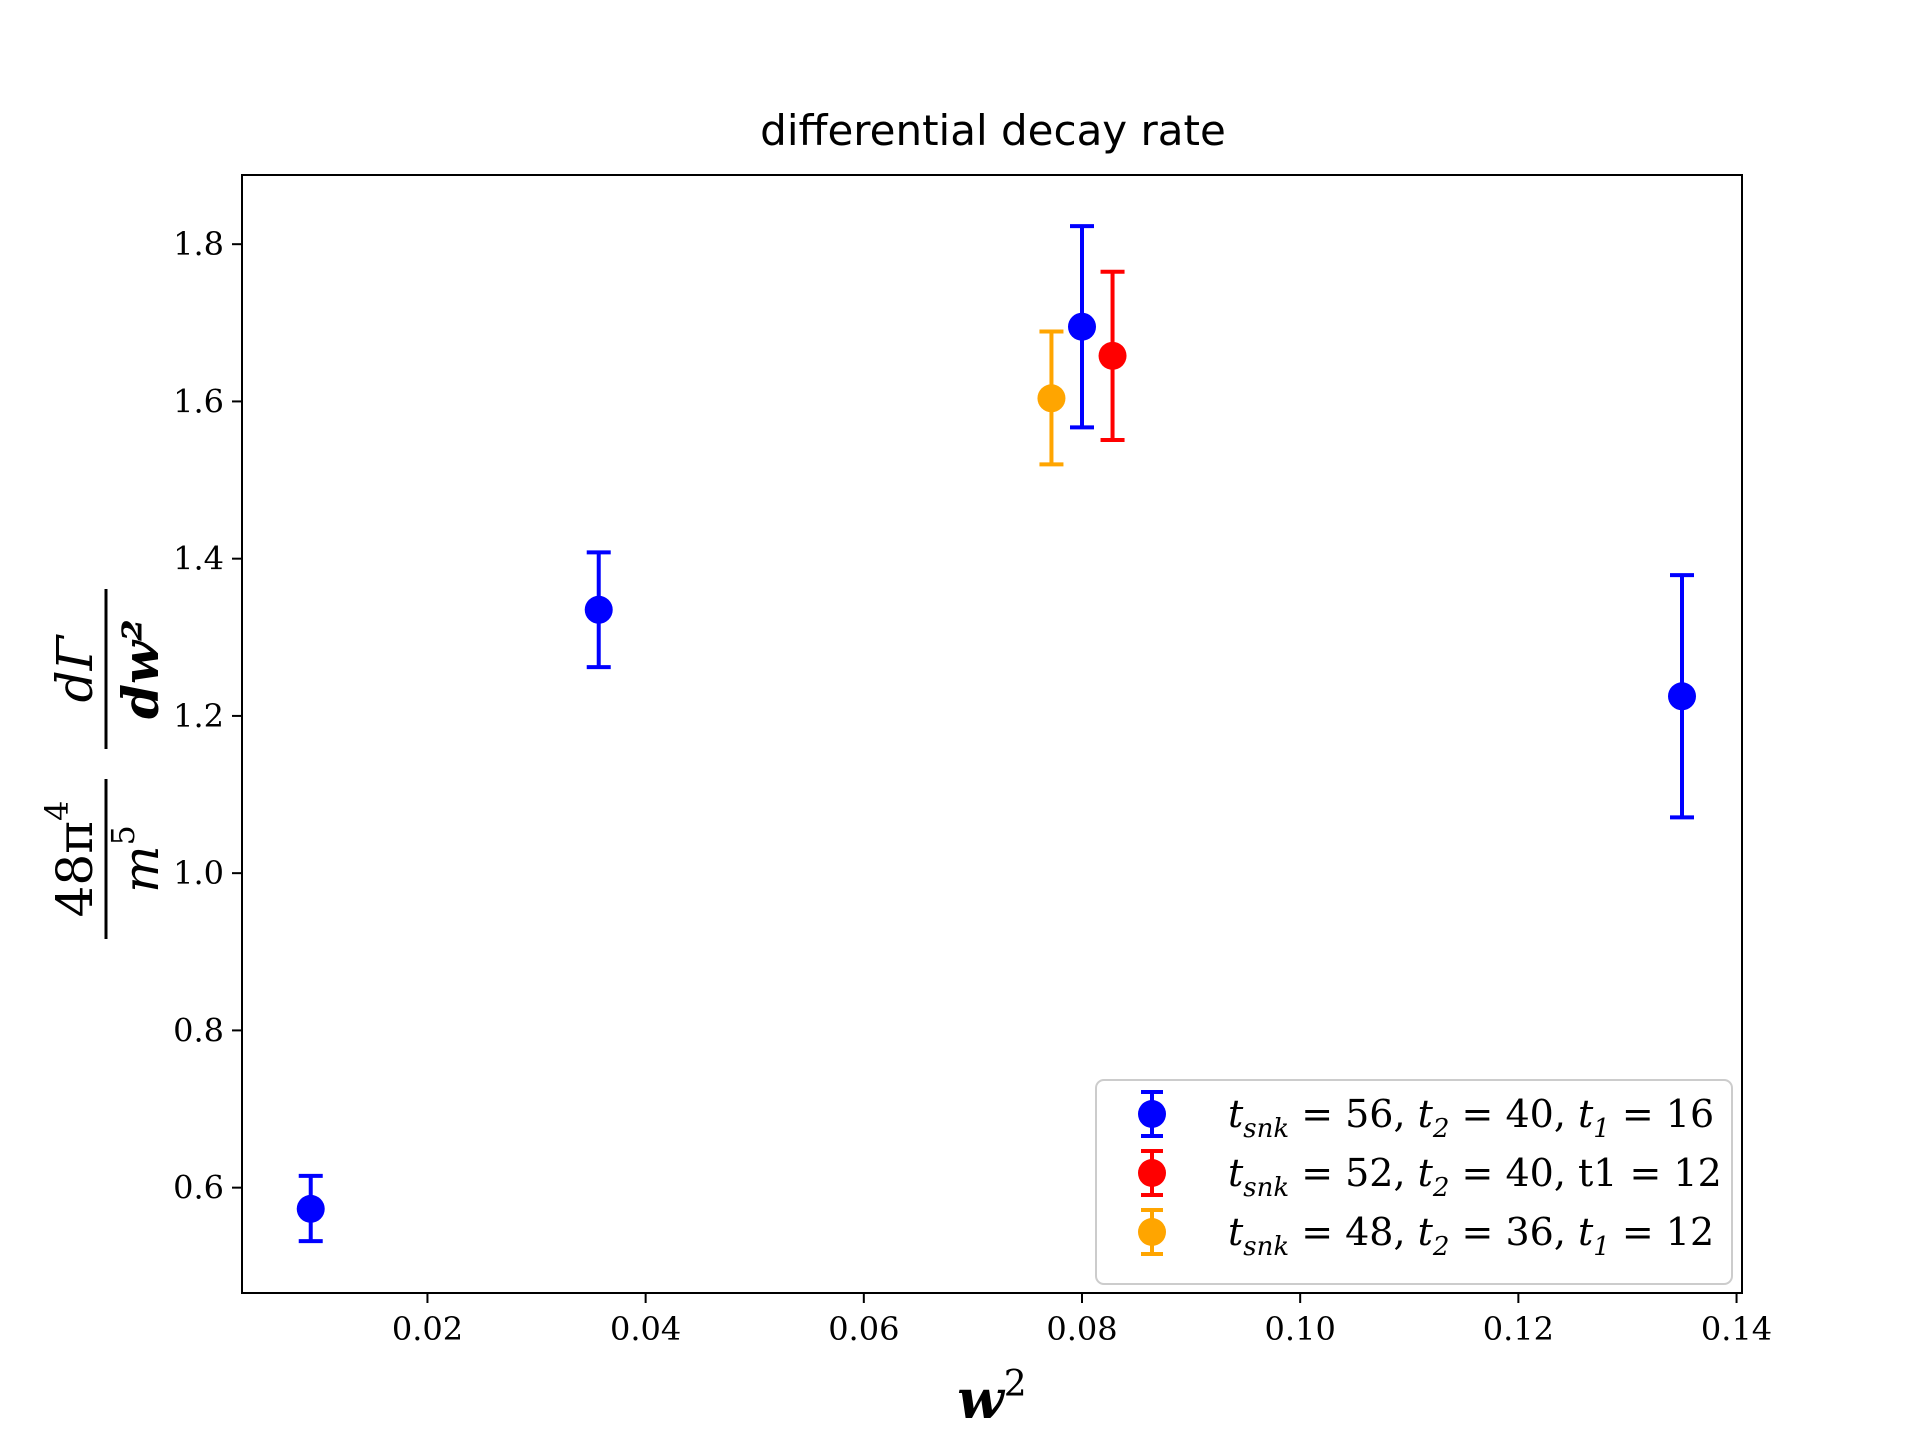 Image resolution: width=1920 pixels, height=1440 pixels. Describe the element at coordinates (140, 669) in the screenshot. I see `y-label-frac-bottom: dw²` at that location.